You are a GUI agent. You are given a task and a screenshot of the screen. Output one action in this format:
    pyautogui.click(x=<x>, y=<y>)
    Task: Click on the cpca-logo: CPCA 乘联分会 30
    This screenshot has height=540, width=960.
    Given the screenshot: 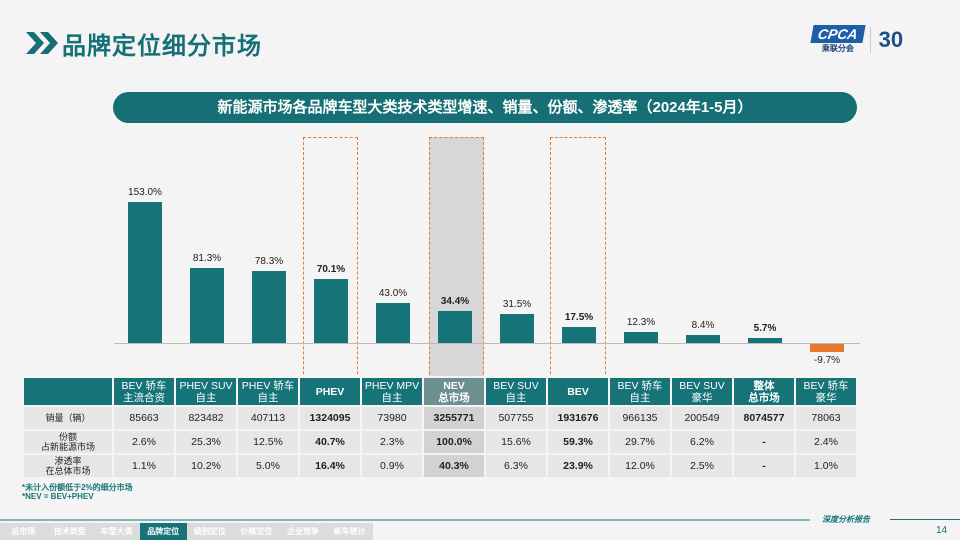 What is the action you would take?
    pyautogui.click(x=856, y=39)
    